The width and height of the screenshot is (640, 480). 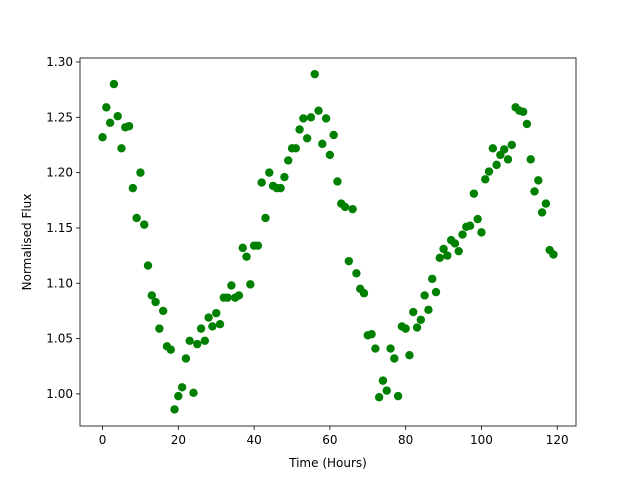 I want to click on y-tick-label: 1.30, so click(x=59, y=62).